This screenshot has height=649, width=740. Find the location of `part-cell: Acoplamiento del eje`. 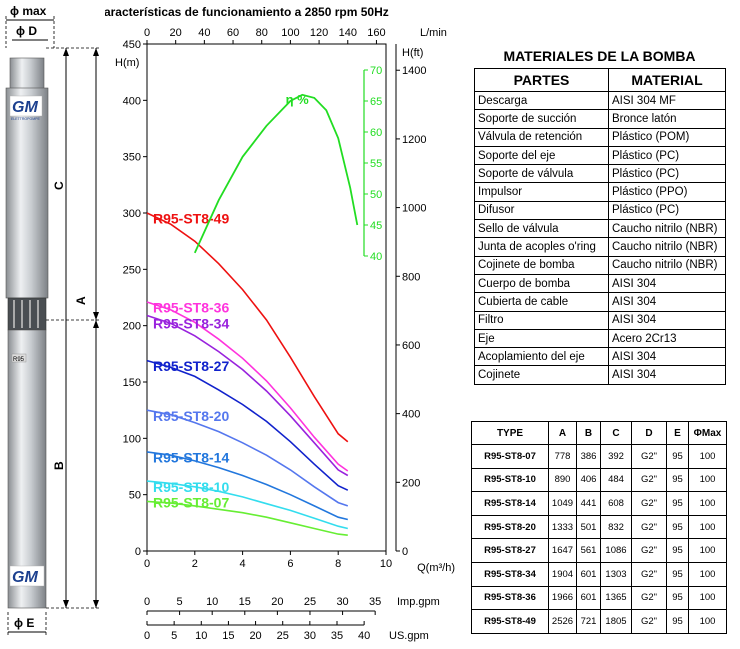

part-cell: Acoplamiento del eje is located at coordinates (541, 357).